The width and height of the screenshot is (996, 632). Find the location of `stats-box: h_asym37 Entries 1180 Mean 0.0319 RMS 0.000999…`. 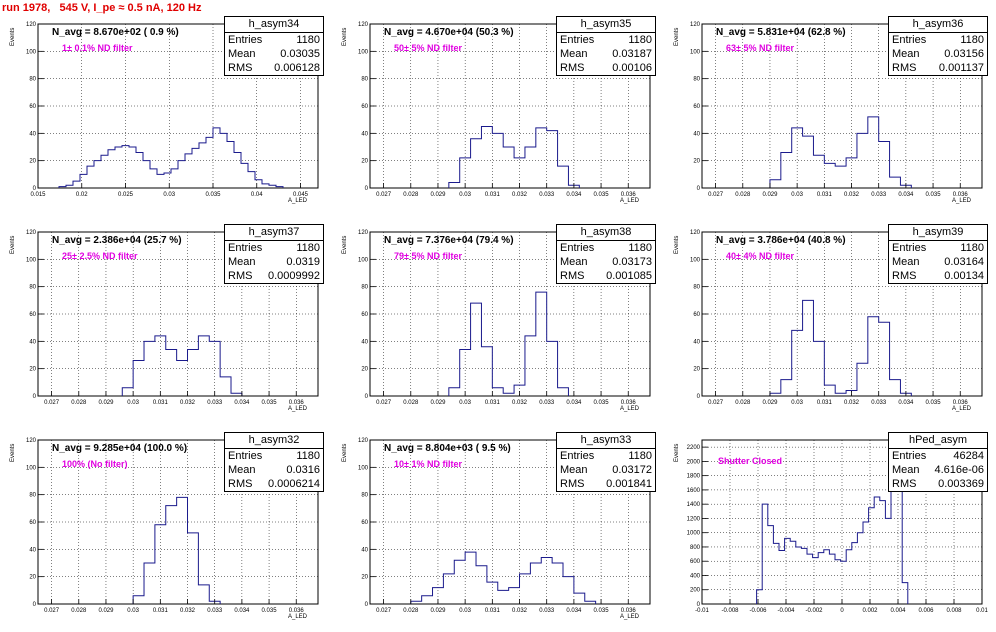

stats-box: h_asym37 Entries 1180 Mean 0.0319 RMS 0.000999… is located at coordinates (274, 254).